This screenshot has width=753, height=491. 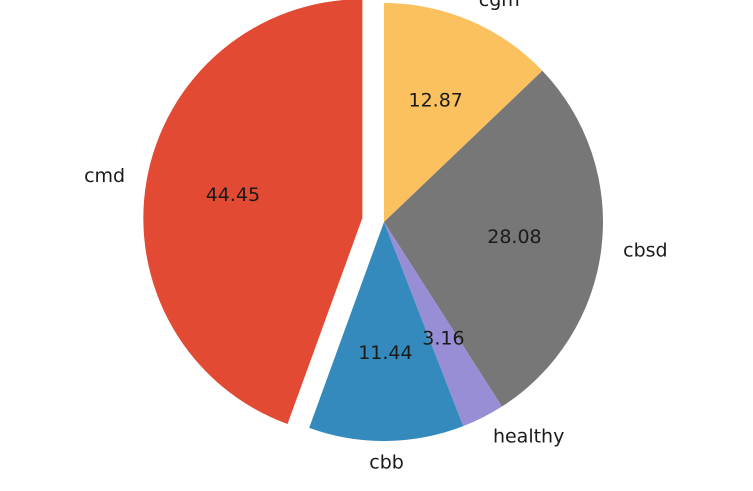 What do you see at coordinates (435, 101) in the screenshot?
I see `value-label-cgm: 12.87` at bounding box center [435, 101].